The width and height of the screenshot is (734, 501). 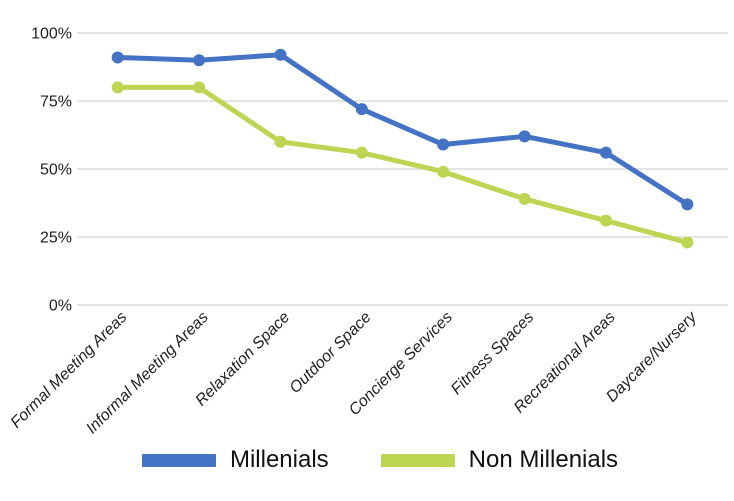 What do you see at coordinates (543, 459) in the screenshot?
I see `legend-label-non-millenials: Non Millenials` at bounding box center [543, 459].